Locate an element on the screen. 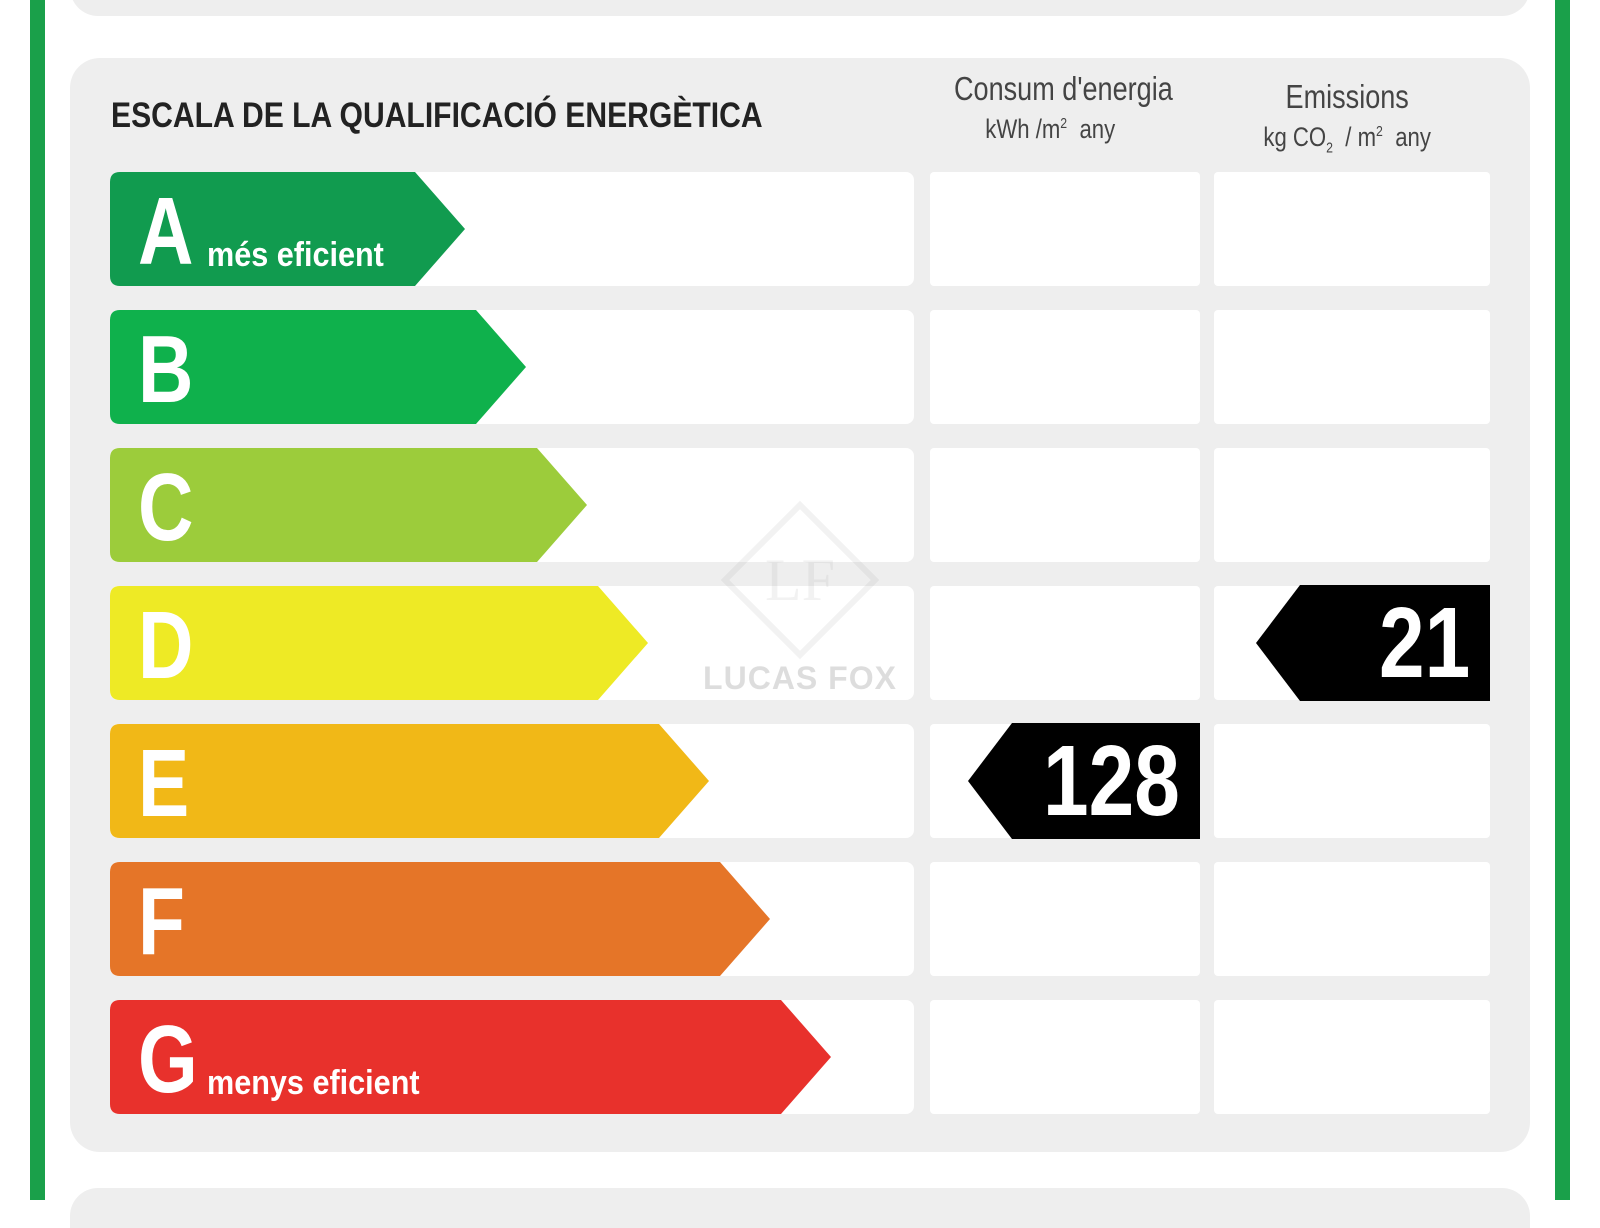 This screenshot has width=1600, height=1228. class-arrow-d is located at coordinates (380, 643).